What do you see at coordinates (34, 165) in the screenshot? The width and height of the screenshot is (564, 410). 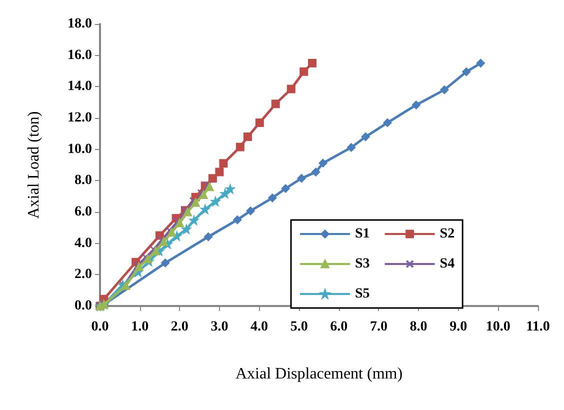 I see `y-axis-title: Axial Load (ton)` at bounding box center [34, 165].